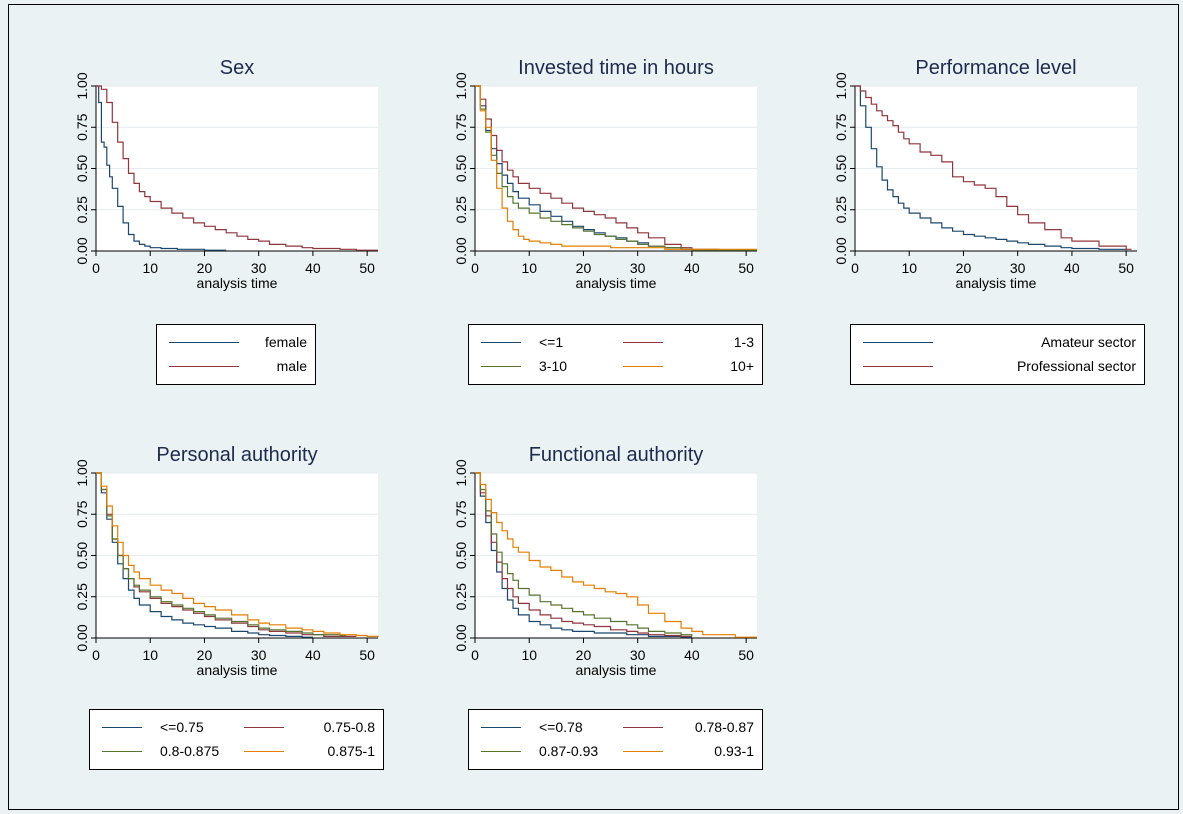 This screenshot has height=814, width=1183. Describe the element at coordinates (285, 342) in the screenshot. I see `legend-label: female` at that location.